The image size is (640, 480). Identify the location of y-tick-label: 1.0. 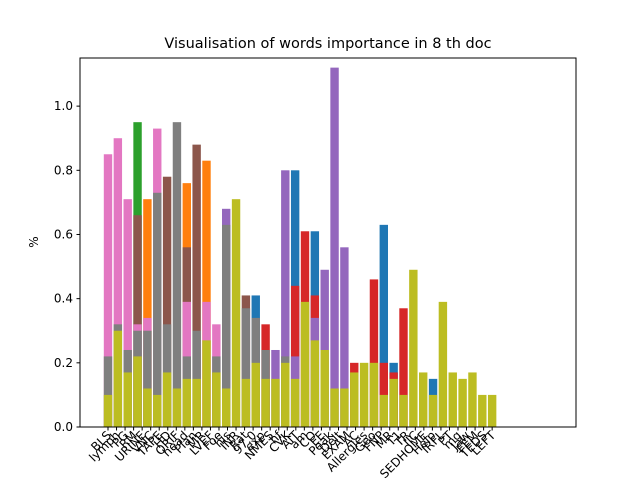
(63, 106).